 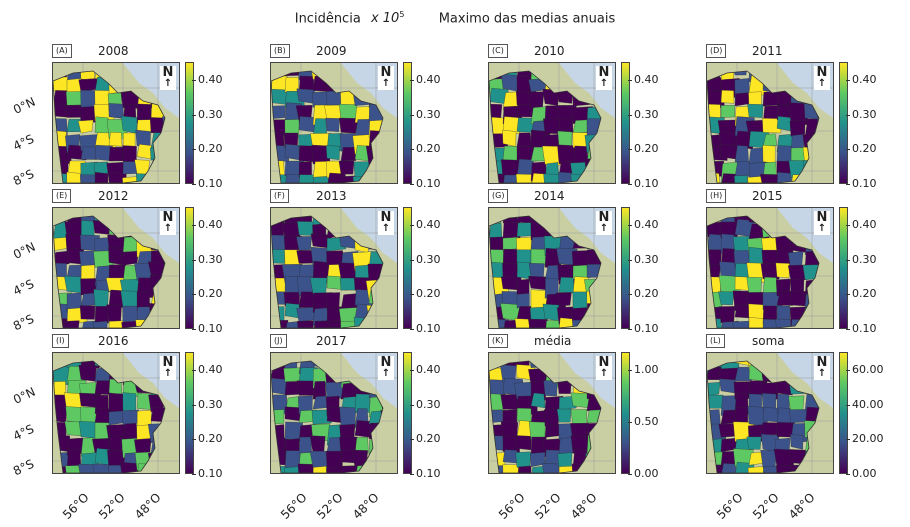 I want to click on latitude-label: 0°N, so click(x=24, y=395).